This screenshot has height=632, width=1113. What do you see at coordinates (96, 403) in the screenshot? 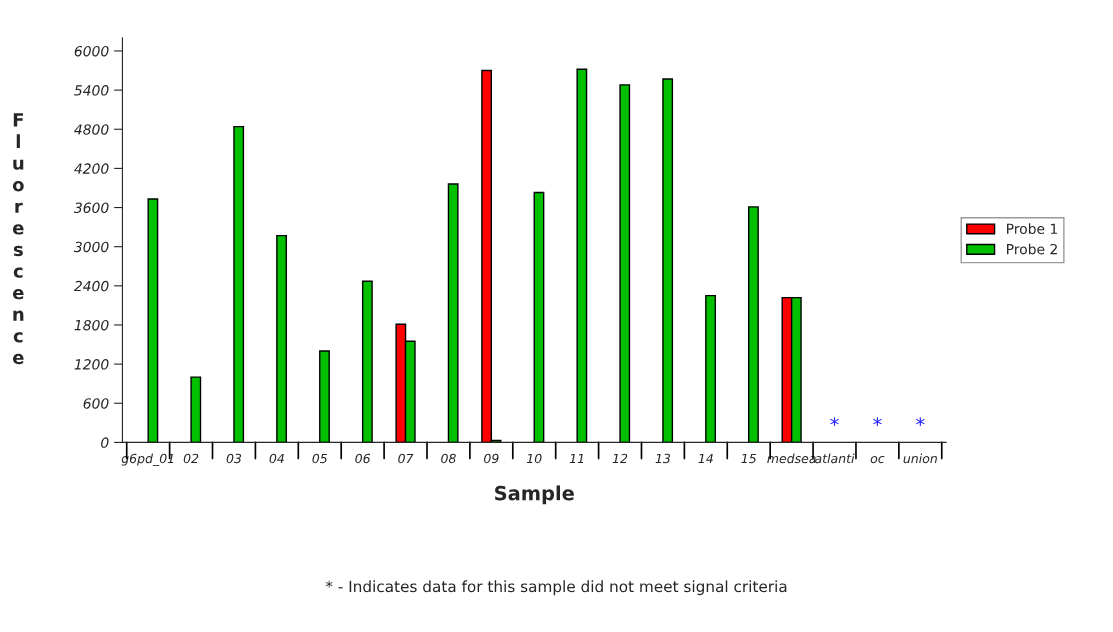
I see `y-tick-label: 600` at bounding box center [96, 403].